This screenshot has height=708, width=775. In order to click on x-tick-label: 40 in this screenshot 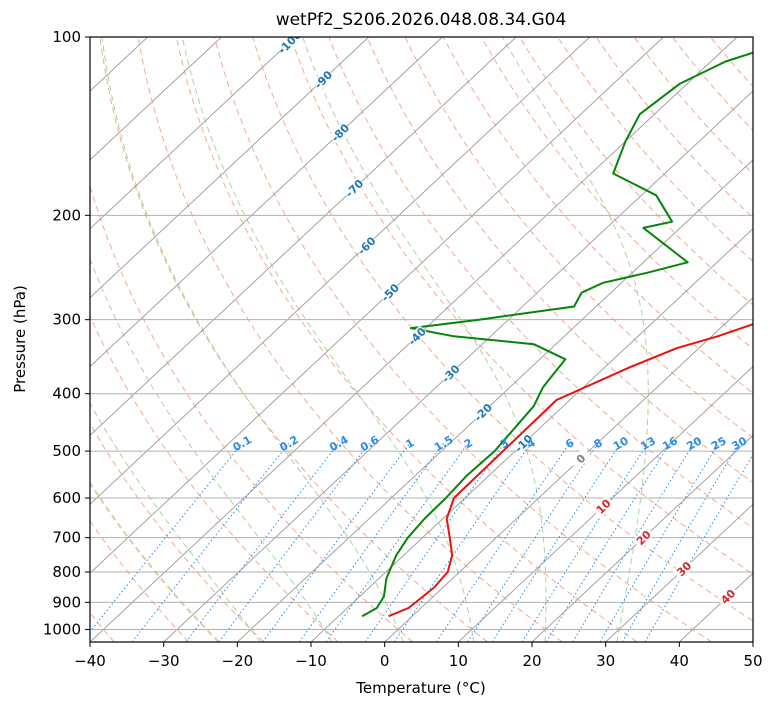, I will do `click(679, 661)`.